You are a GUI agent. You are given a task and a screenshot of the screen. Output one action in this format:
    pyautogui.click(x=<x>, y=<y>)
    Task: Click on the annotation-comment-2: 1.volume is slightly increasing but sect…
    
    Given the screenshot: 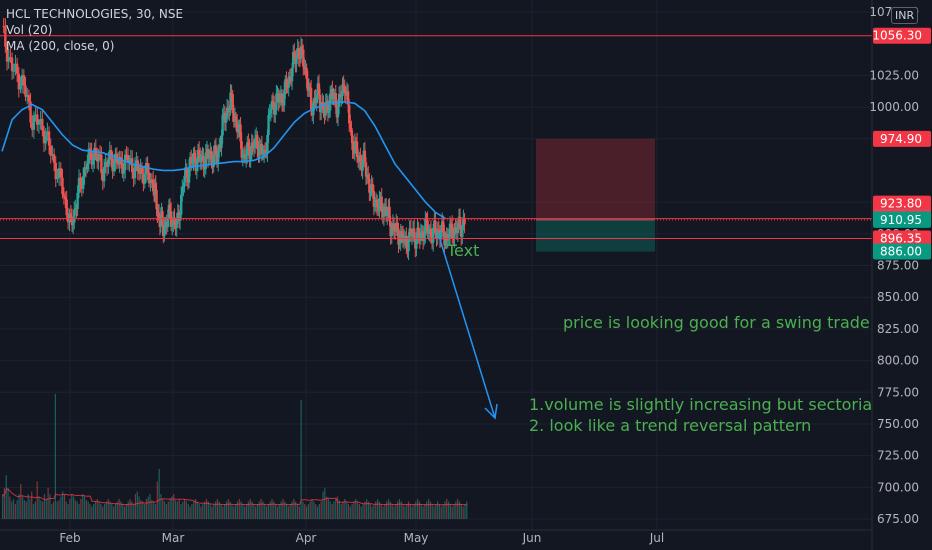 What is the action you would take?
    pyautogui.click(x=703, y=404)
    